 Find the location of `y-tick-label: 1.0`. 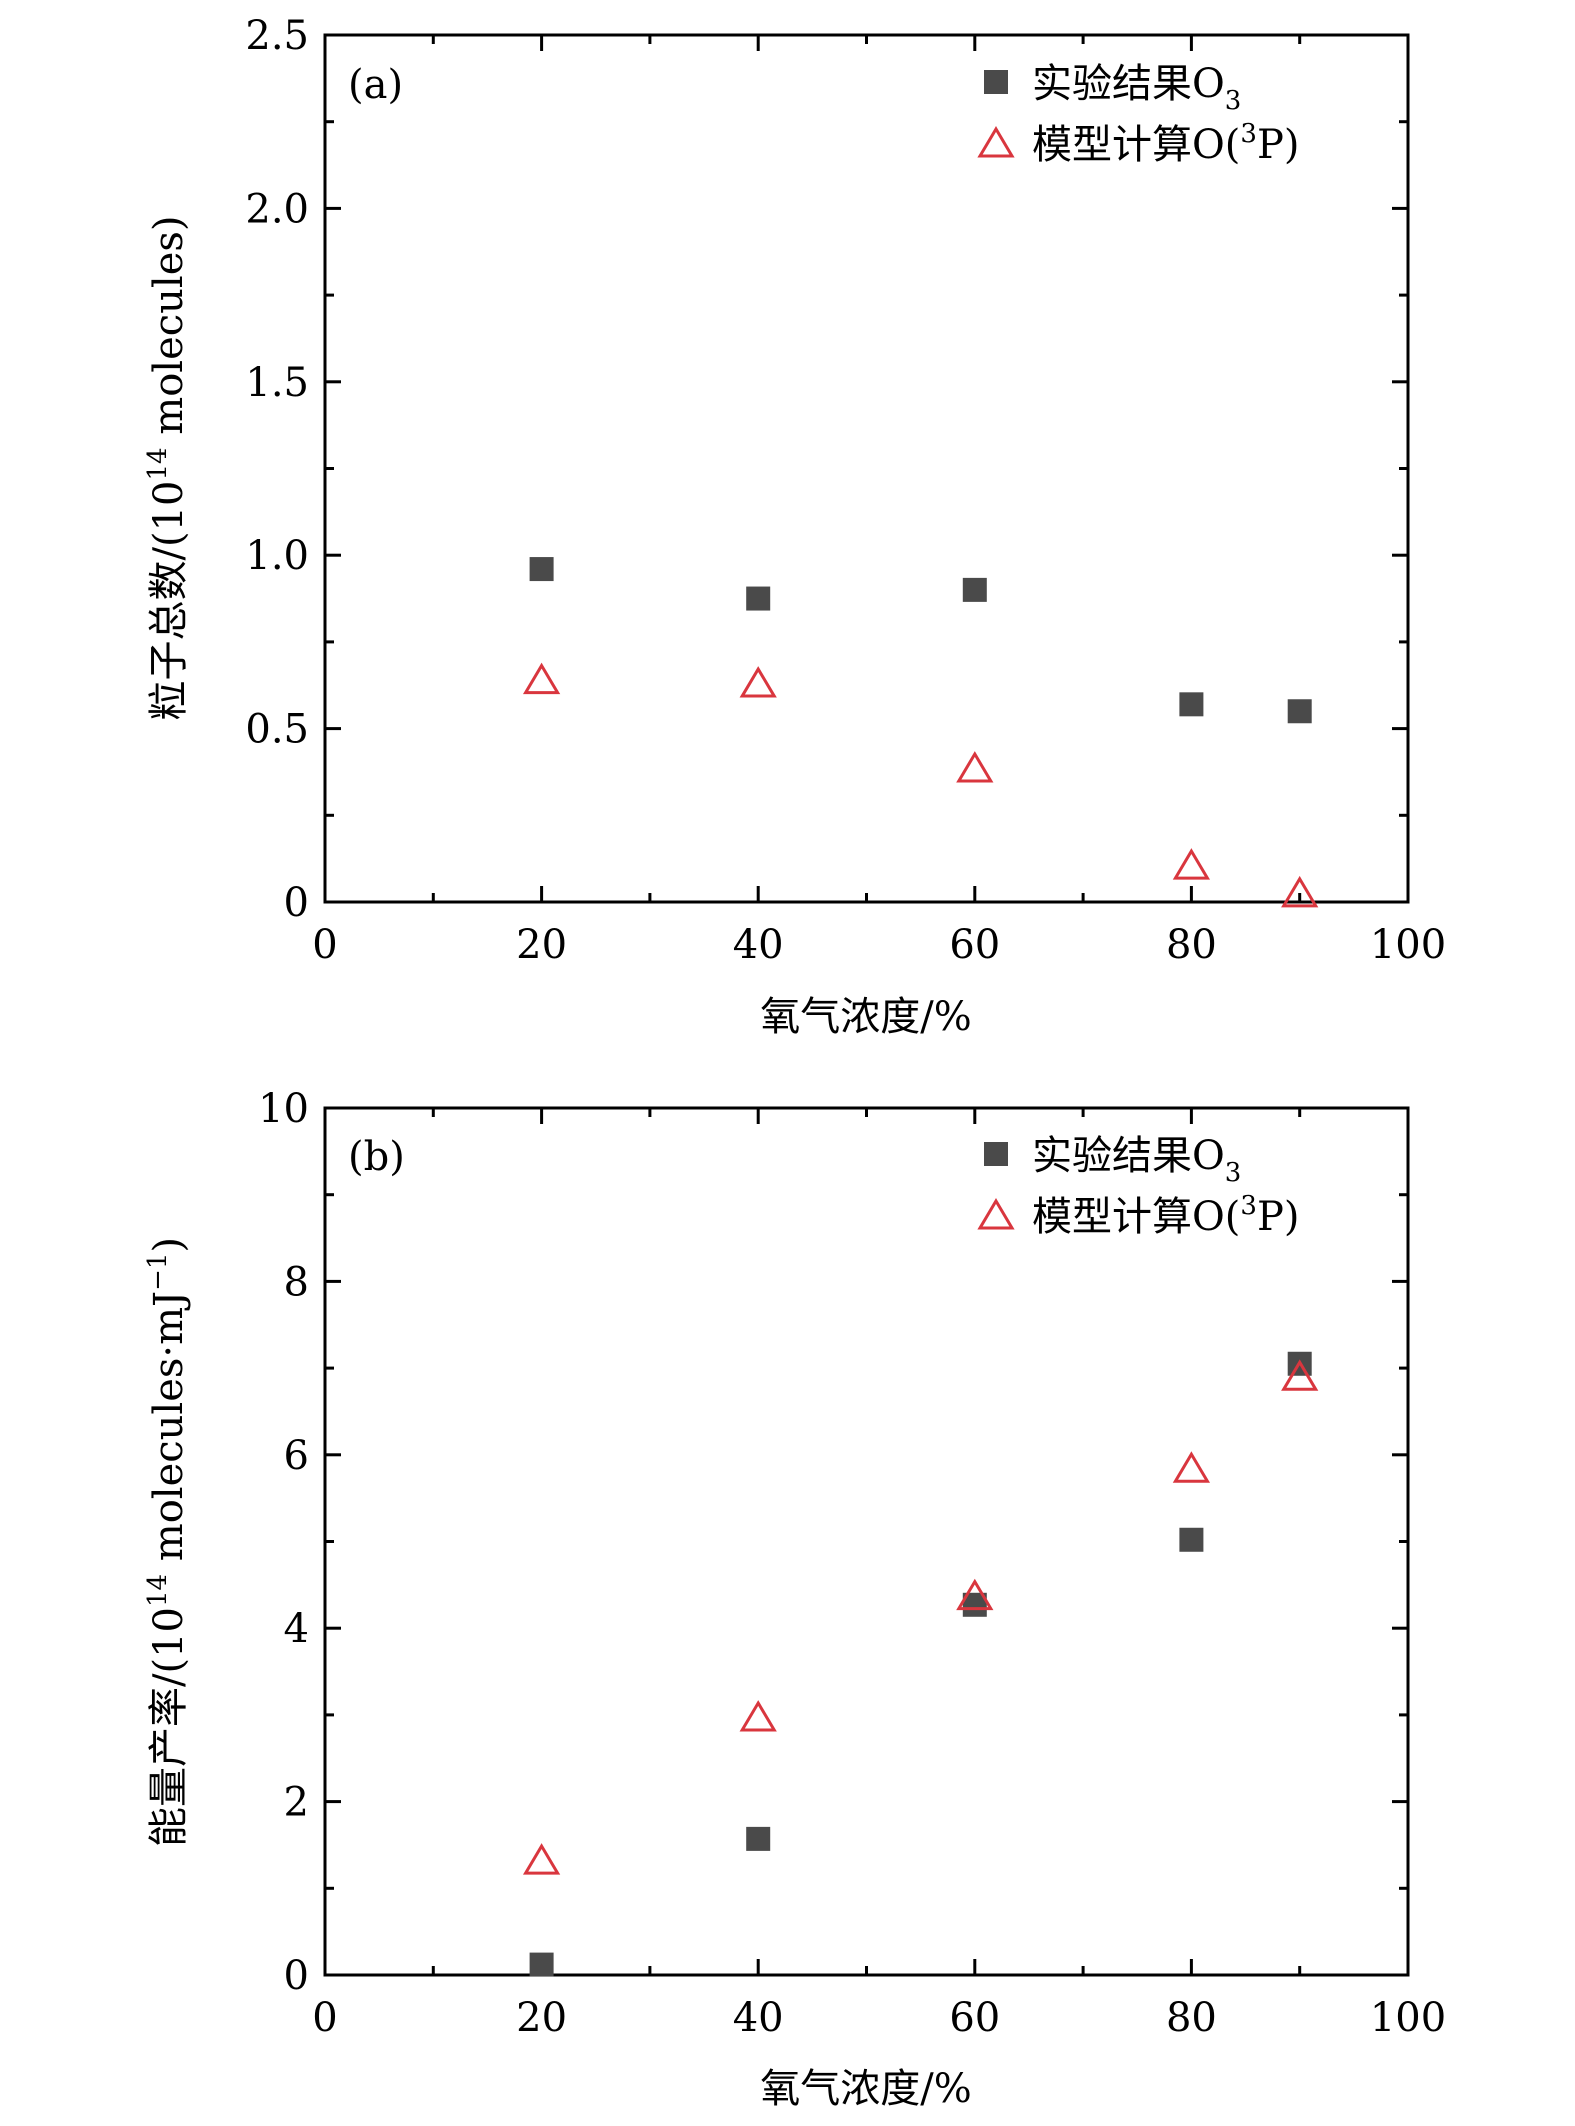

y-tick-label: 1.0 is located at coordinates (277, 556).